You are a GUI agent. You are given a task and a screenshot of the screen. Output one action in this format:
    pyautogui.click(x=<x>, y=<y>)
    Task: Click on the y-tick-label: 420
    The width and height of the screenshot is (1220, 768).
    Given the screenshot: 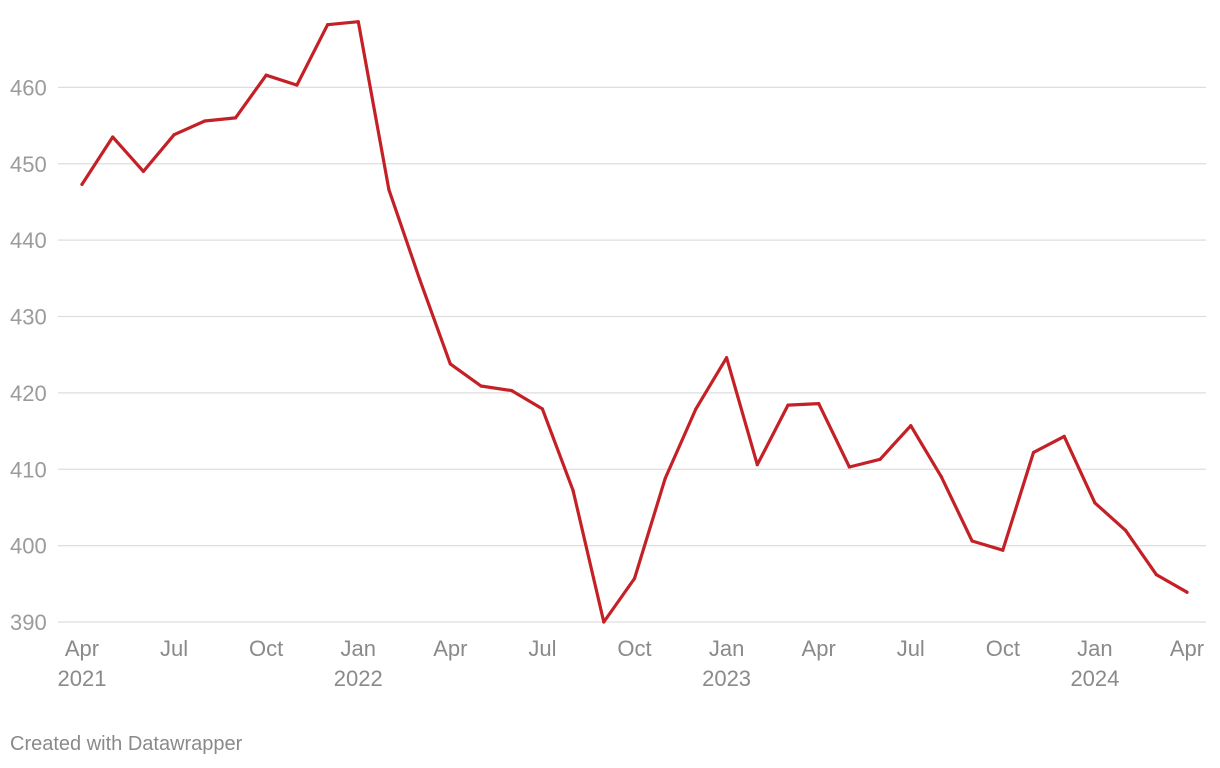 What is the action you would take?
    pyautogui.click(x=28, y=393)
    